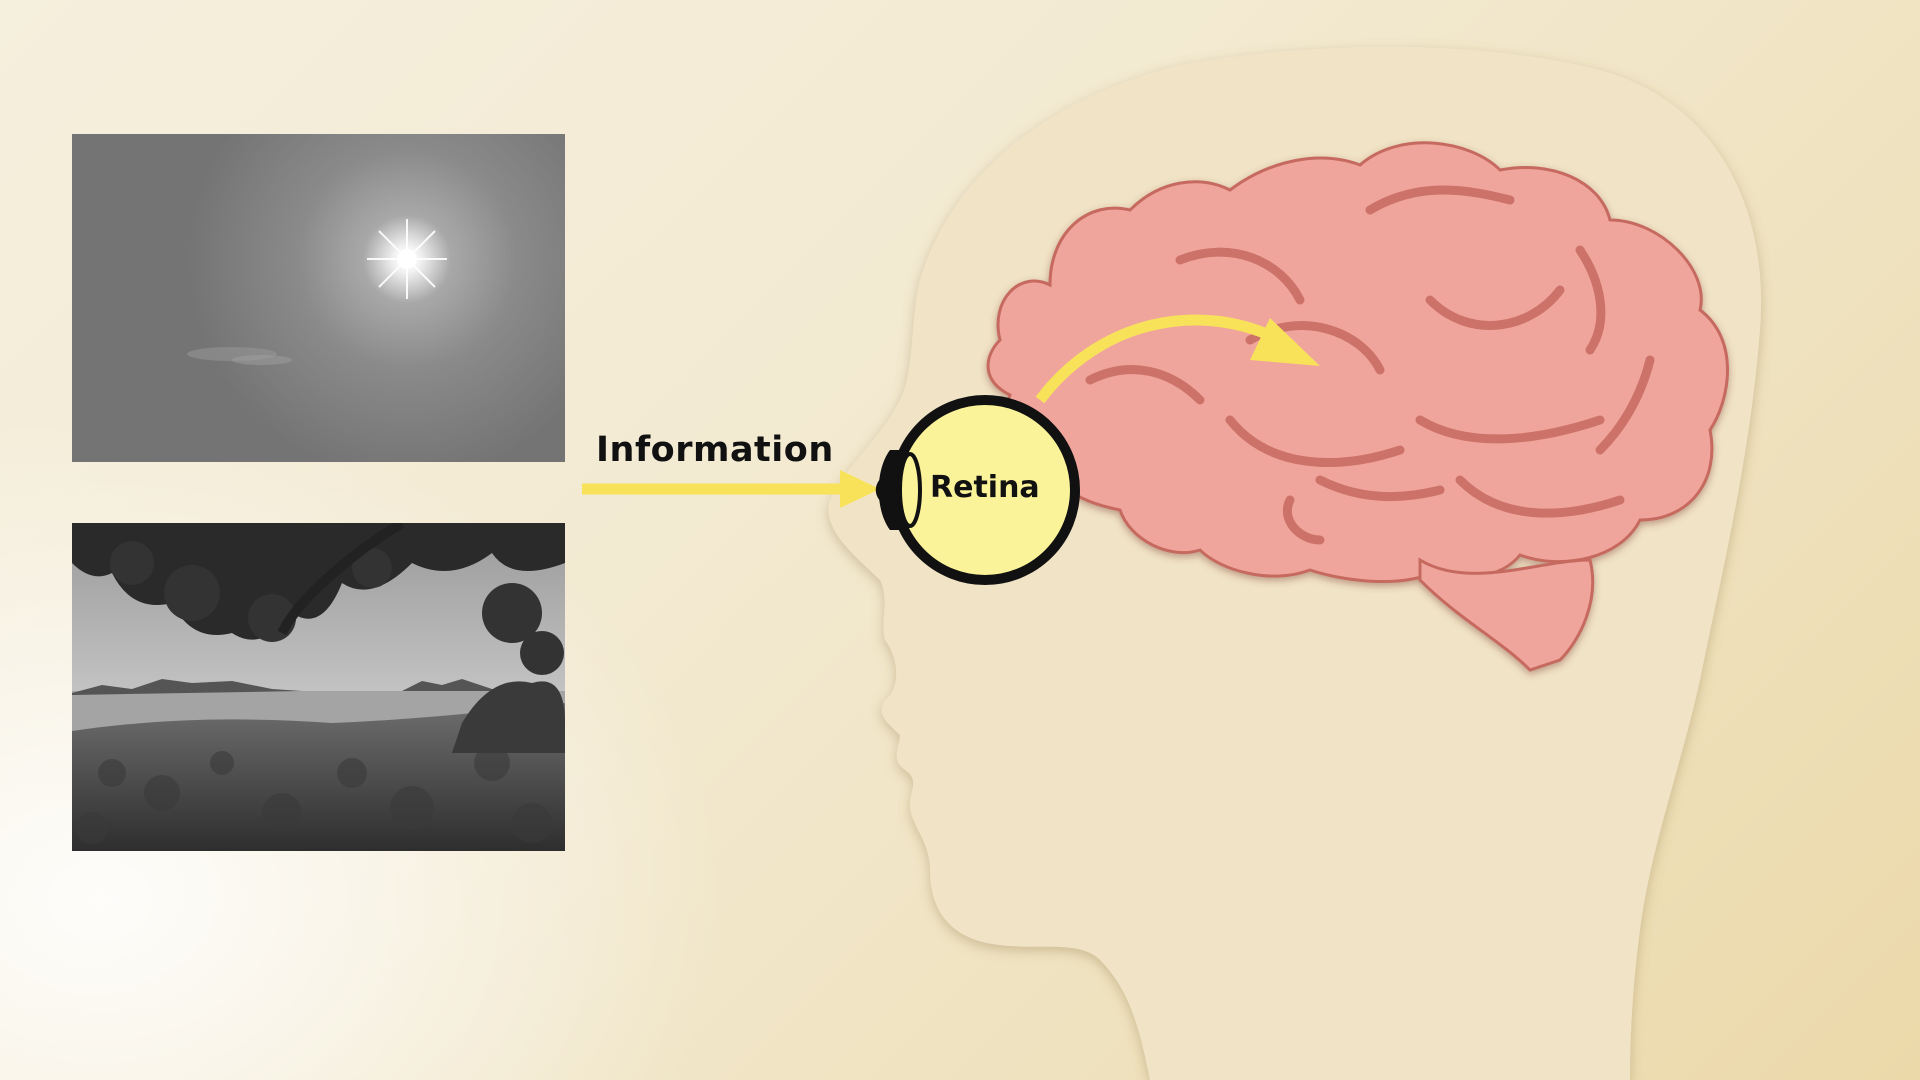 The image size is (1920, 1080). What do you see at coordinates (860, 489) in the screenshot?
I see `information-arrowhead` at bounding box center [860, 489].